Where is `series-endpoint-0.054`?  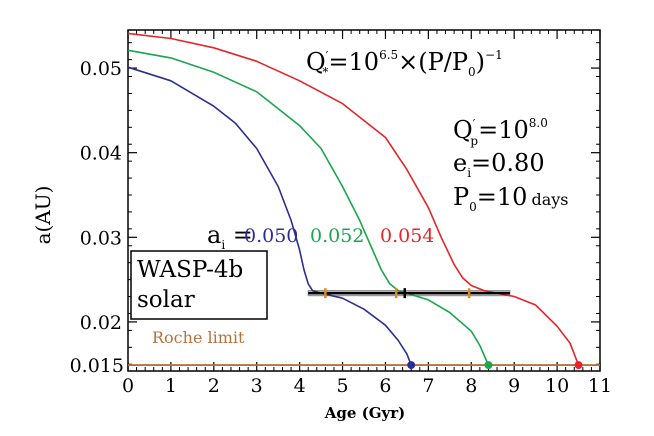
series-endpoint-0.054 is located at coordinates (578, 365).